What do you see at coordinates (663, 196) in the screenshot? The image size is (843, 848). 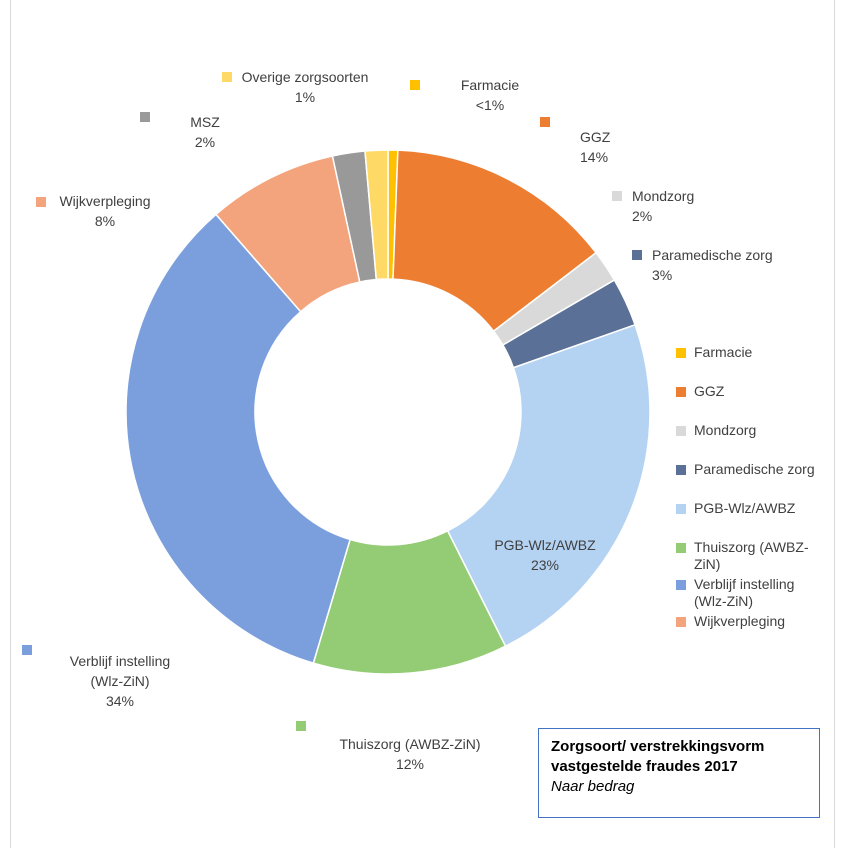 I see `data-label-mondzorg-line-1: Mondzorg` at bounding box center [663, 196].